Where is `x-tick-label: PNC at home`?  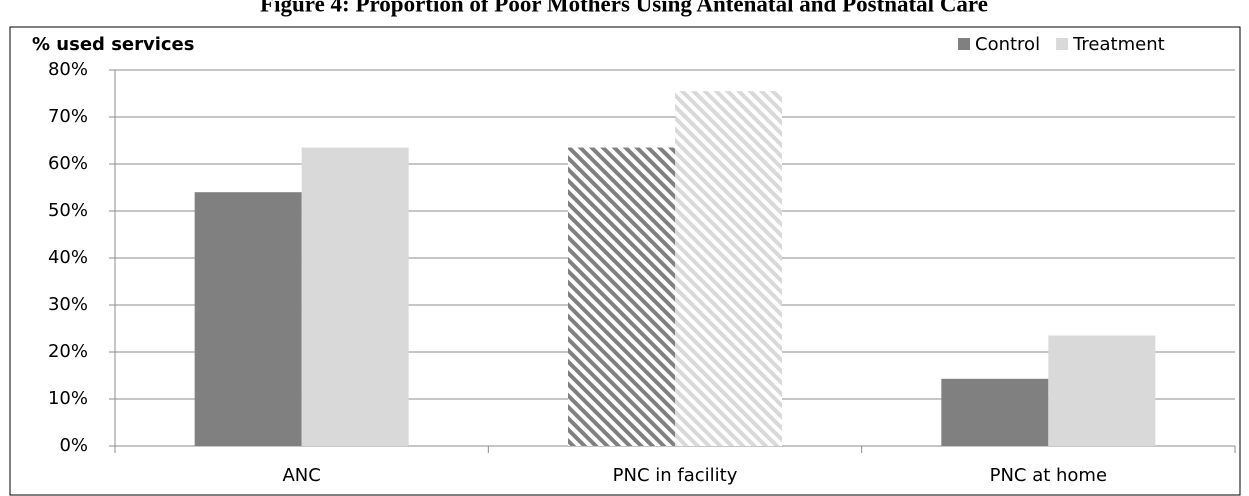
x-tick-label: PNC at home is located at coordinates (1048, 475).